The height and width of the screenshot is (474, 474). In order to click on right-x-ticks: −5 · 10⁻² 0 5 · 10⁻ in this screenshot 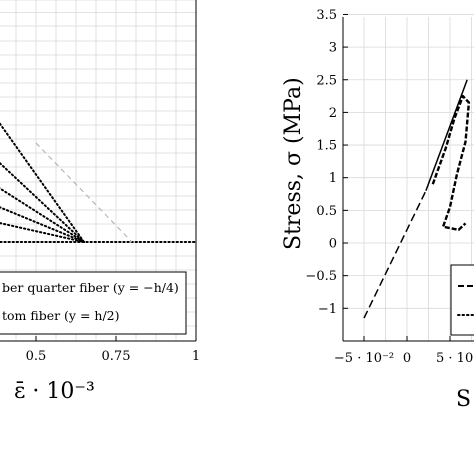, I will do `click(404, 351)`.